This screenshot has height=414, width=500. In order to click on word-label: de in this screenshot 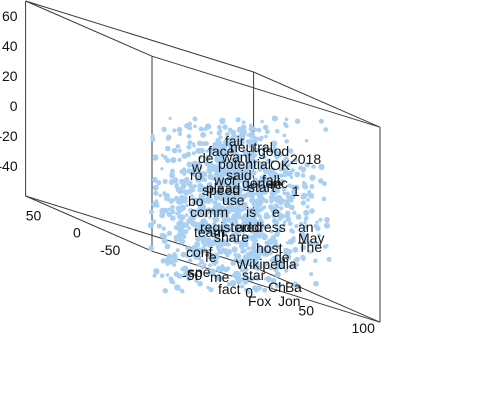, I will do `click(282, 257)`.